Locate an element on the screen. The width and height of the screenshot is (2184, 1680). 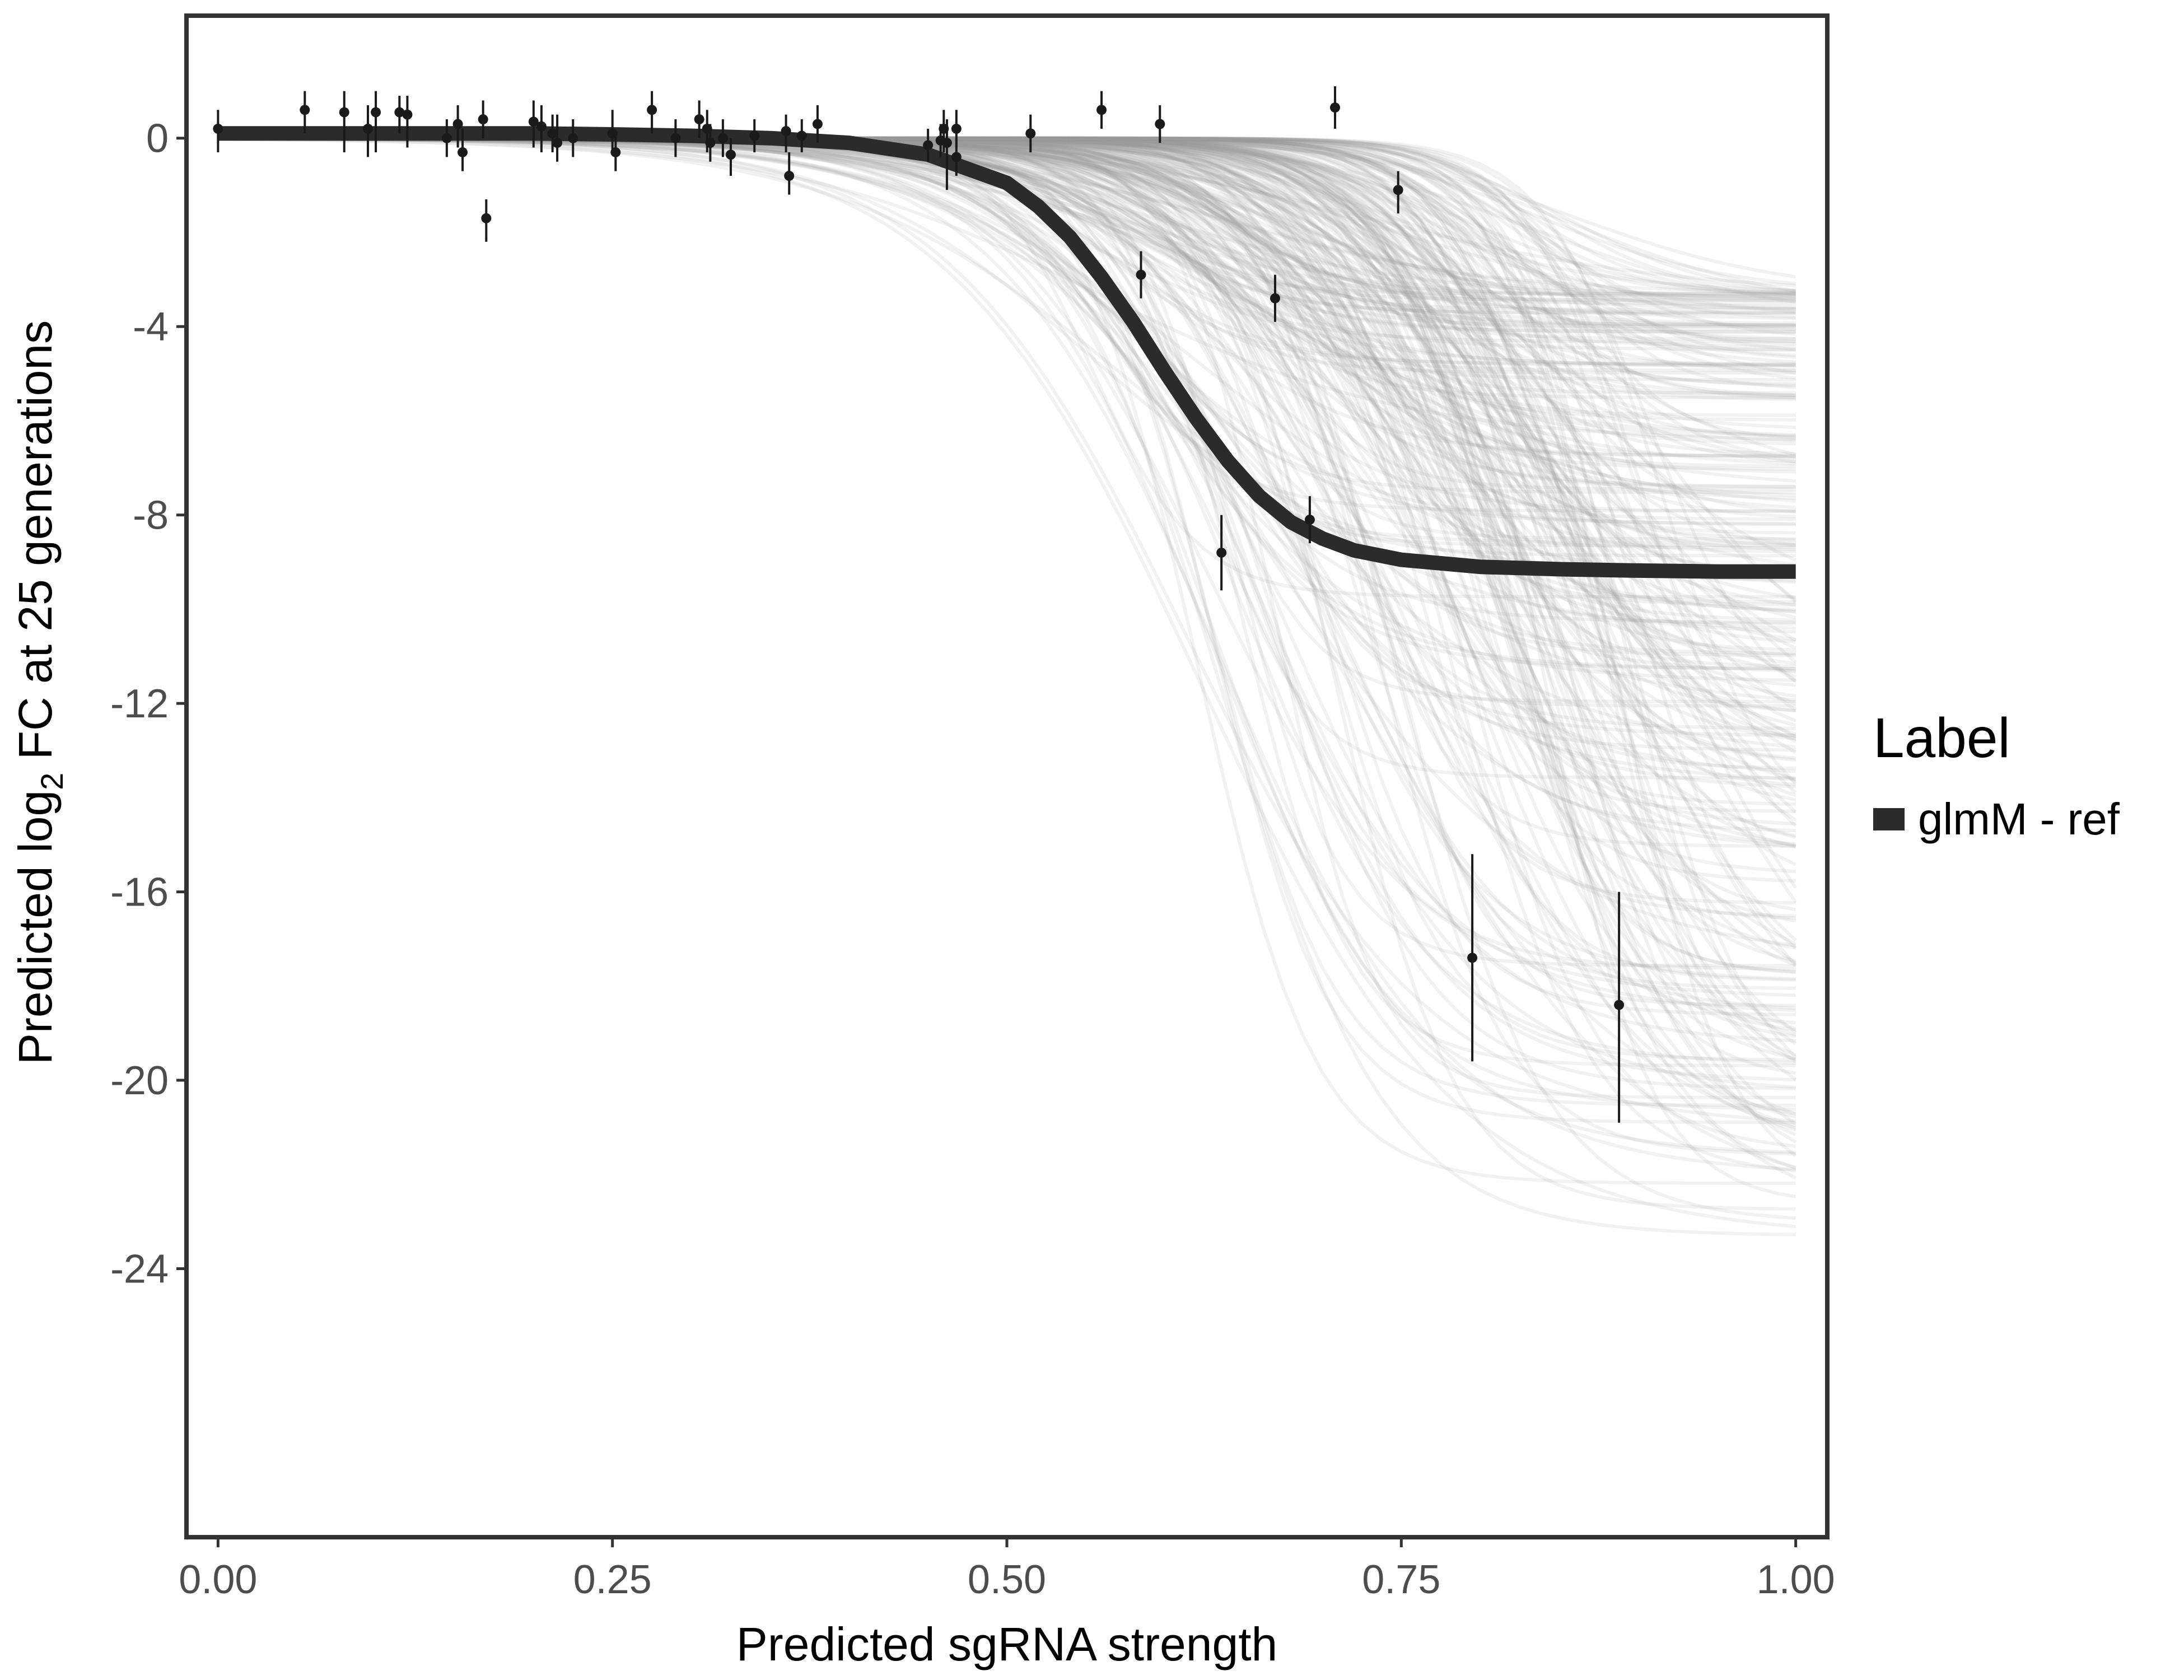
y-tick-label: -4 is located at coordinates (151, 327).